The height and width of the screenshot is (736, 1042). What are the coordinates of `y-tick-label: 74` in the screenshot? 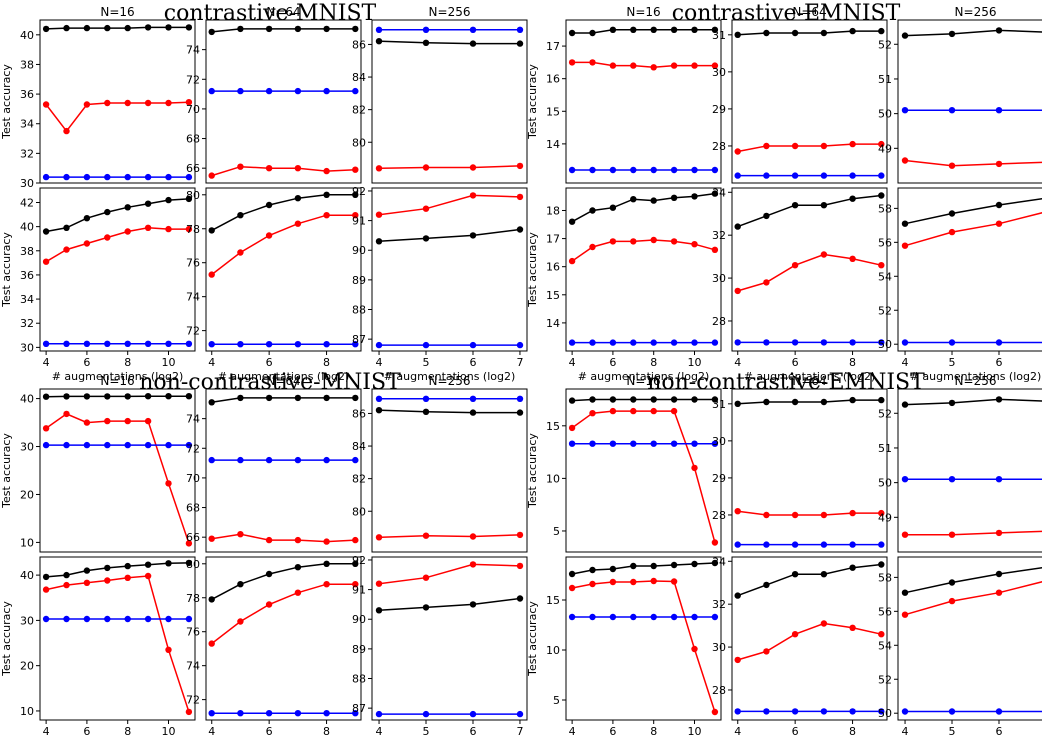 It's located at (193, 50).